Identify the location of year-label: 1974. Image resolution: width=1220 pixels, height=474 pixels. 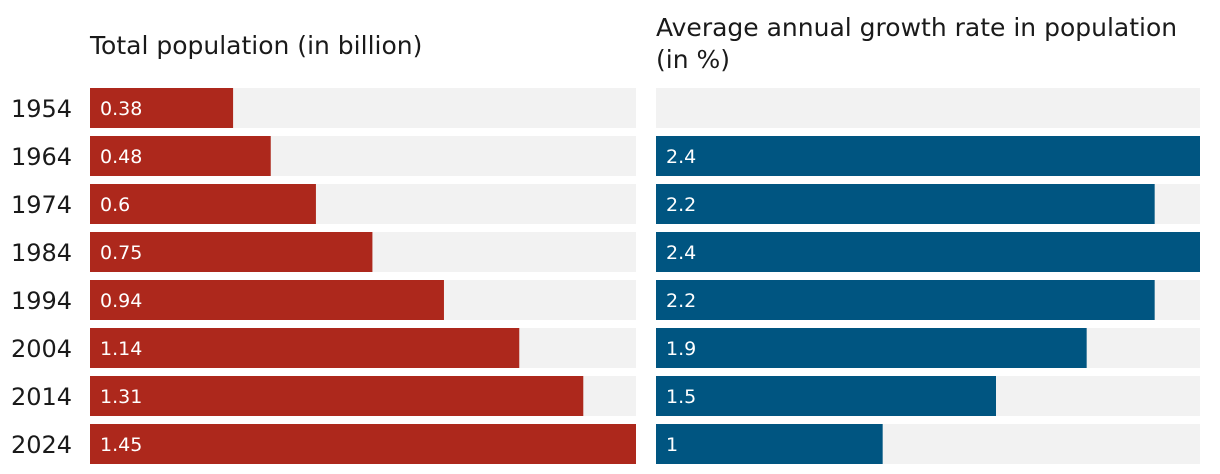
(41, 205).